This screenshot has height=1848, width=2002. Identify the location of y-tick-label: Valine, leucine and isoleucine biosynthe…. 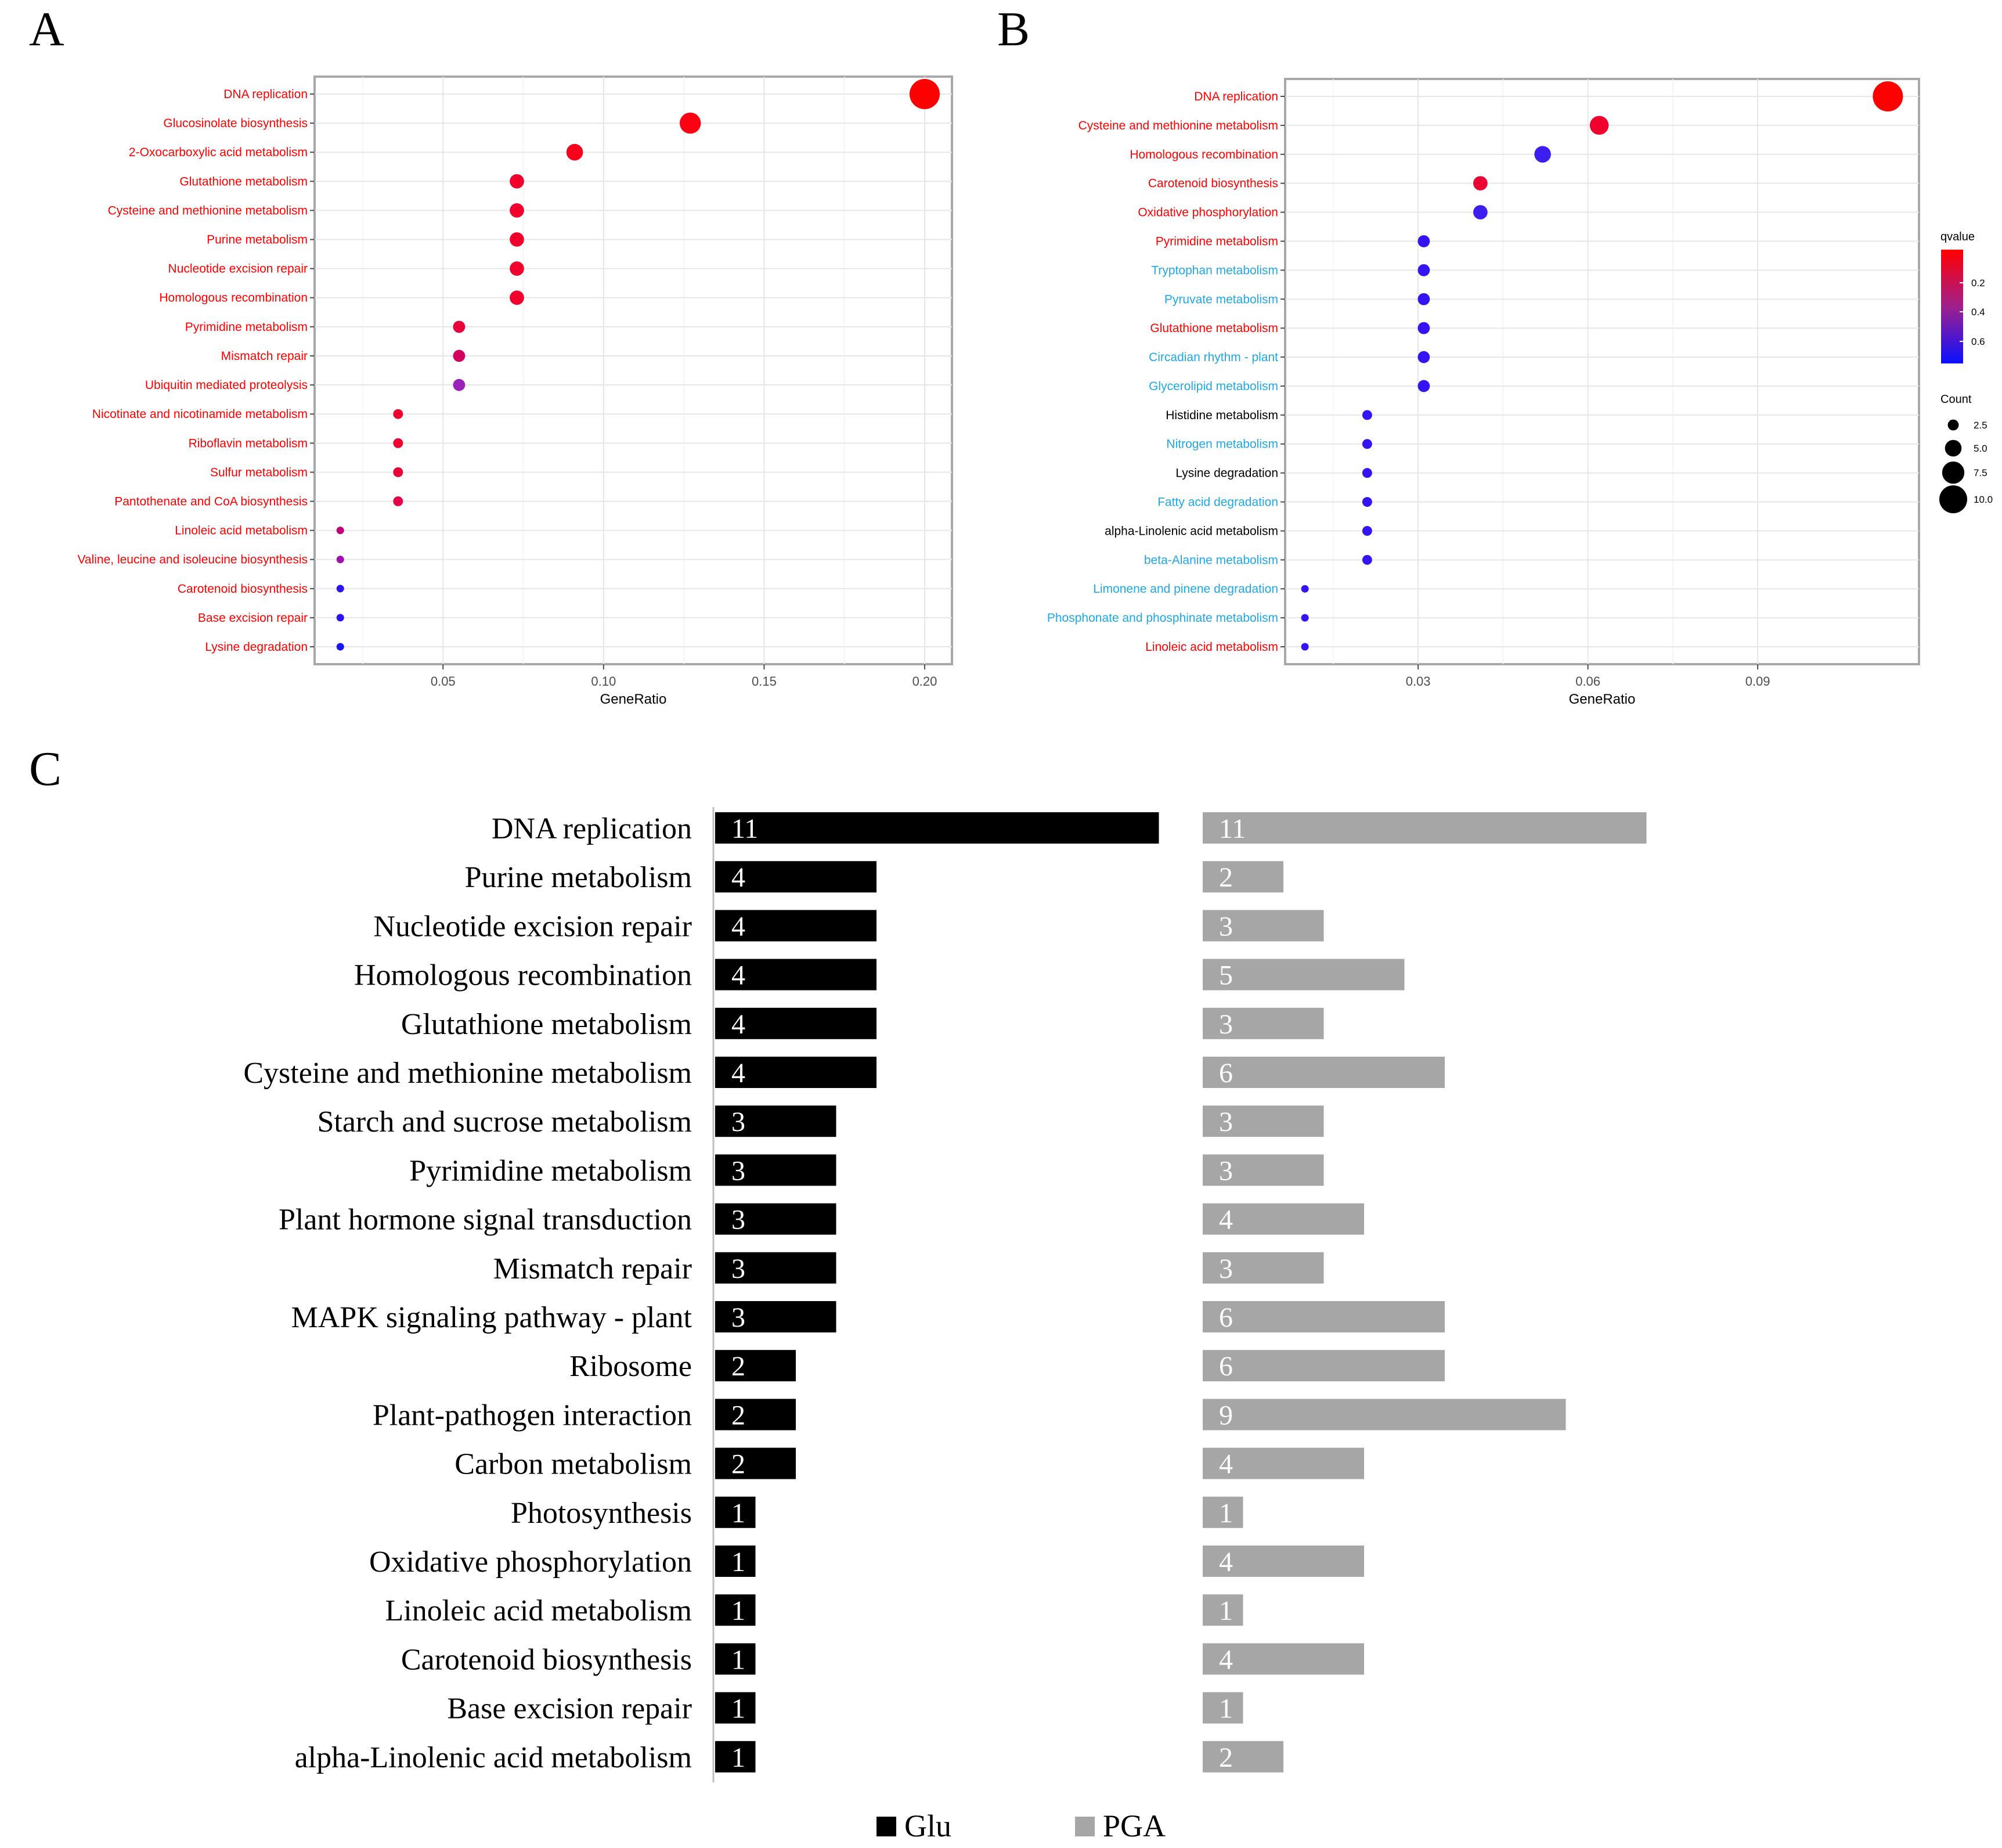
(192, 560).